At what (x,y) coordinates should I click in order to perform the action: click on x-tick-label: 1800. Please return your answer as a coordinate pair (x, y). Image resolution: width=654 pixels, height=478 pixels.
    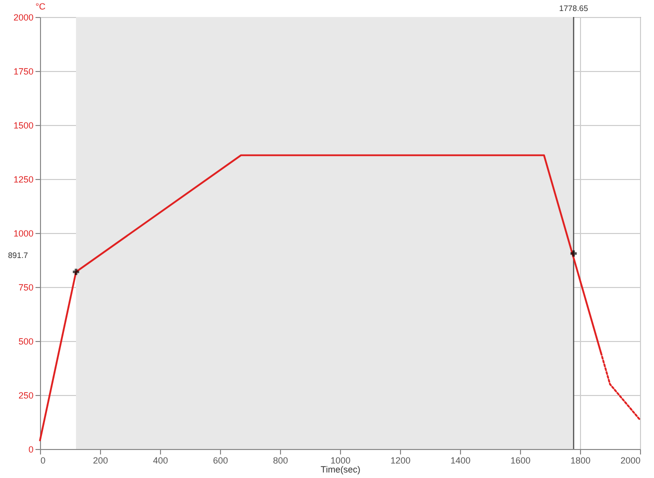
    Looking at the image, I should click on (580, 461).